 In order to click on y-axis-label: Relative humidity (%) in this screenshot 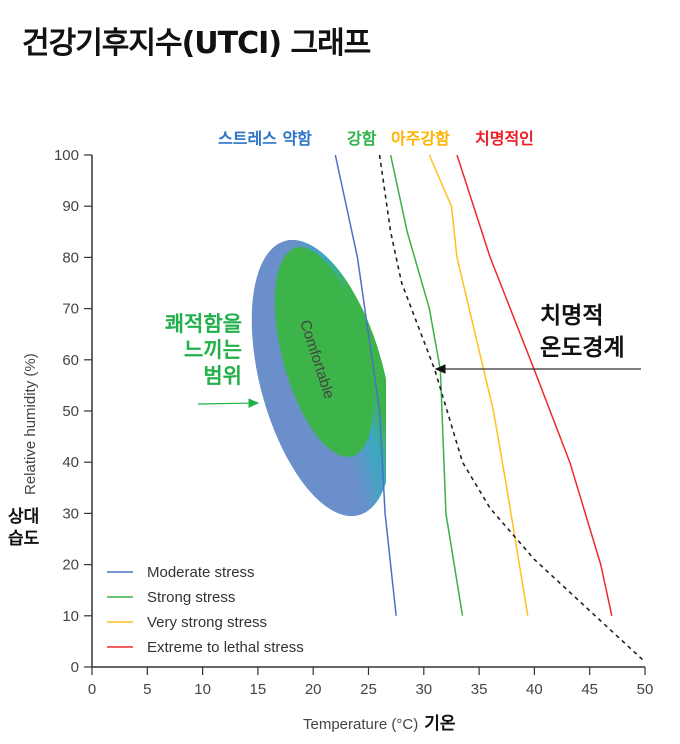, I will do `click(30, 424)`.